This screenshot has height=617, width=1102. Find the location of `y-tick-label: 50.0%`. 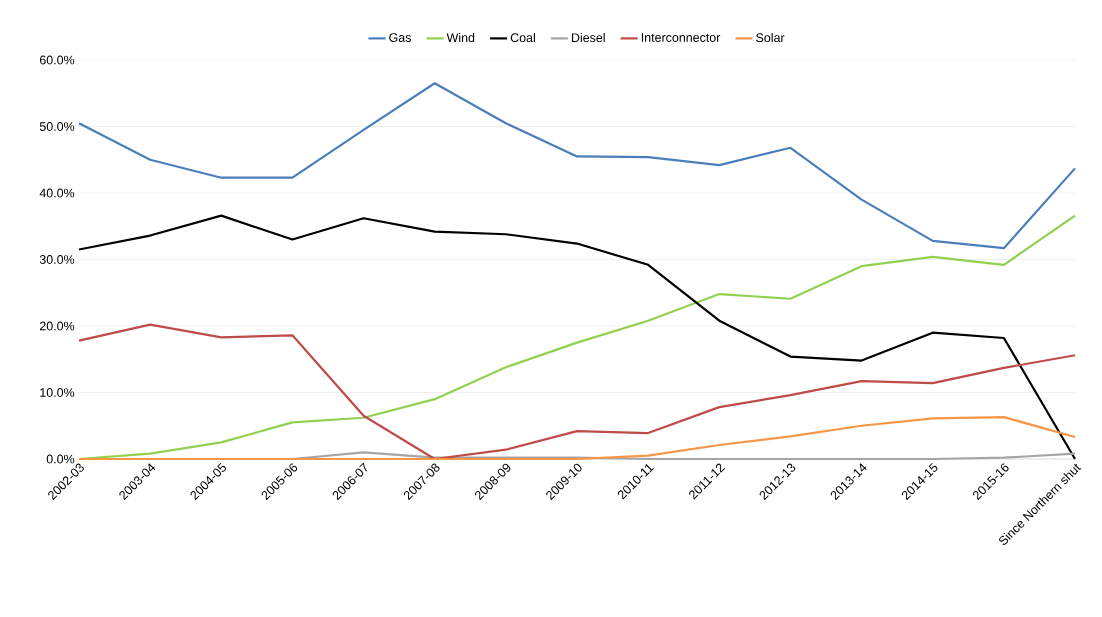

y-tick-label: 50.0% is located at coordinates (57, 126).